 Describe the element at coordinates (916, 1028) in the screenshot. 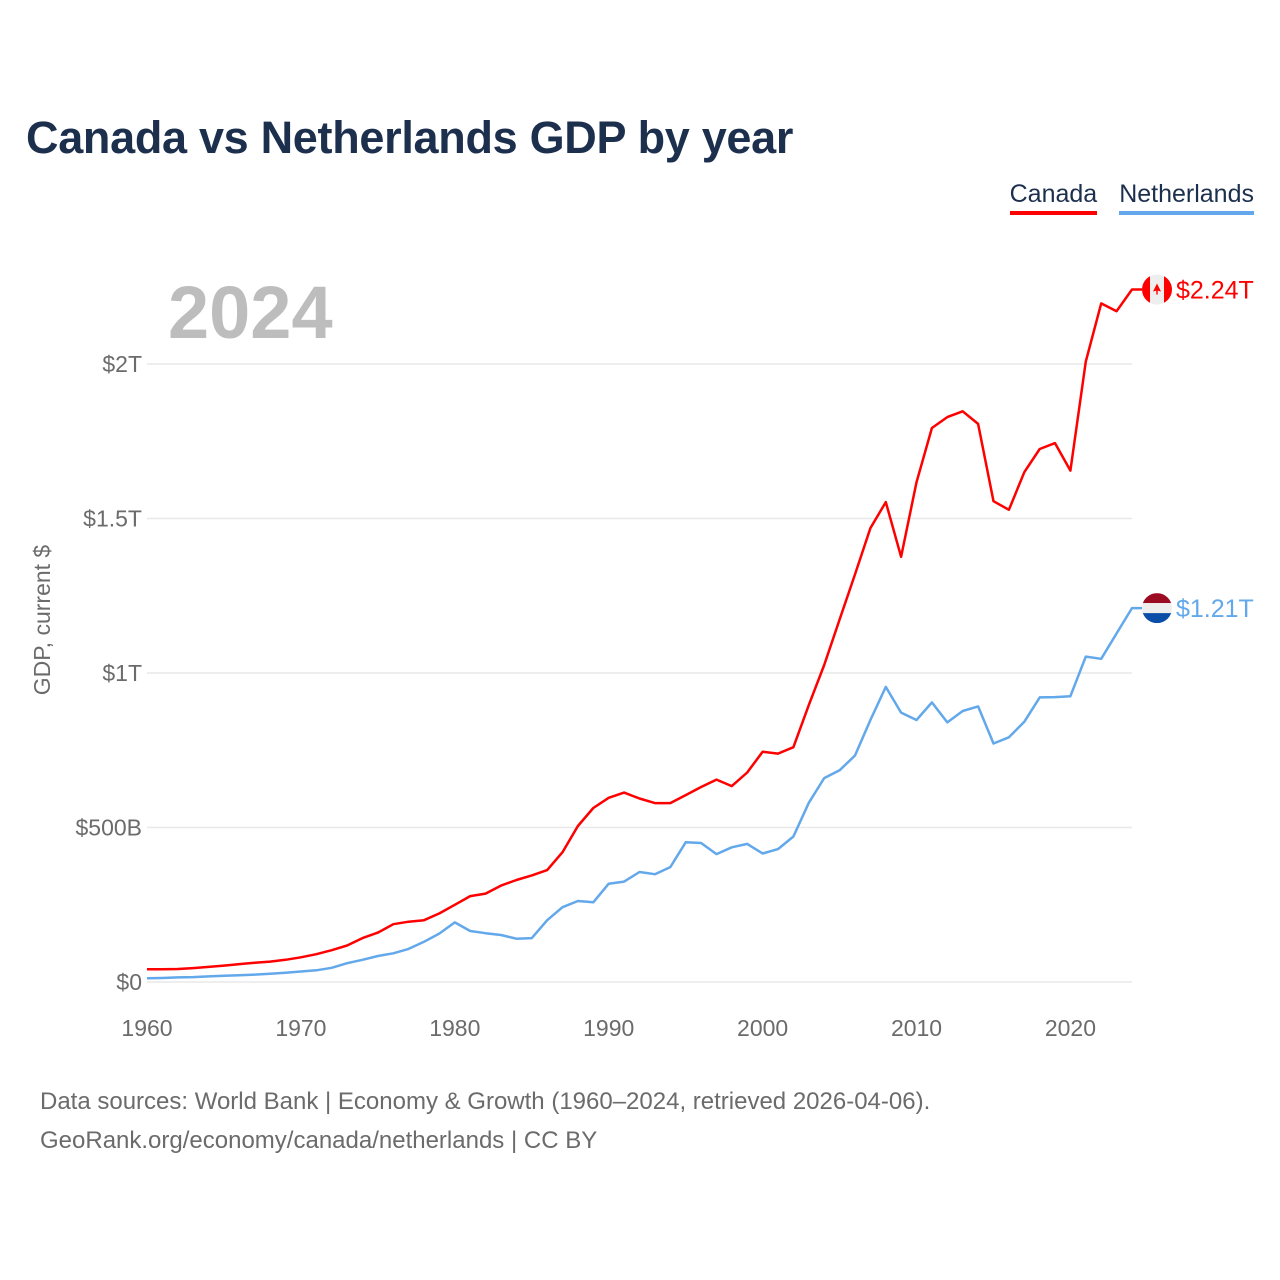

I see `x-tick-label: 2010` at that location.